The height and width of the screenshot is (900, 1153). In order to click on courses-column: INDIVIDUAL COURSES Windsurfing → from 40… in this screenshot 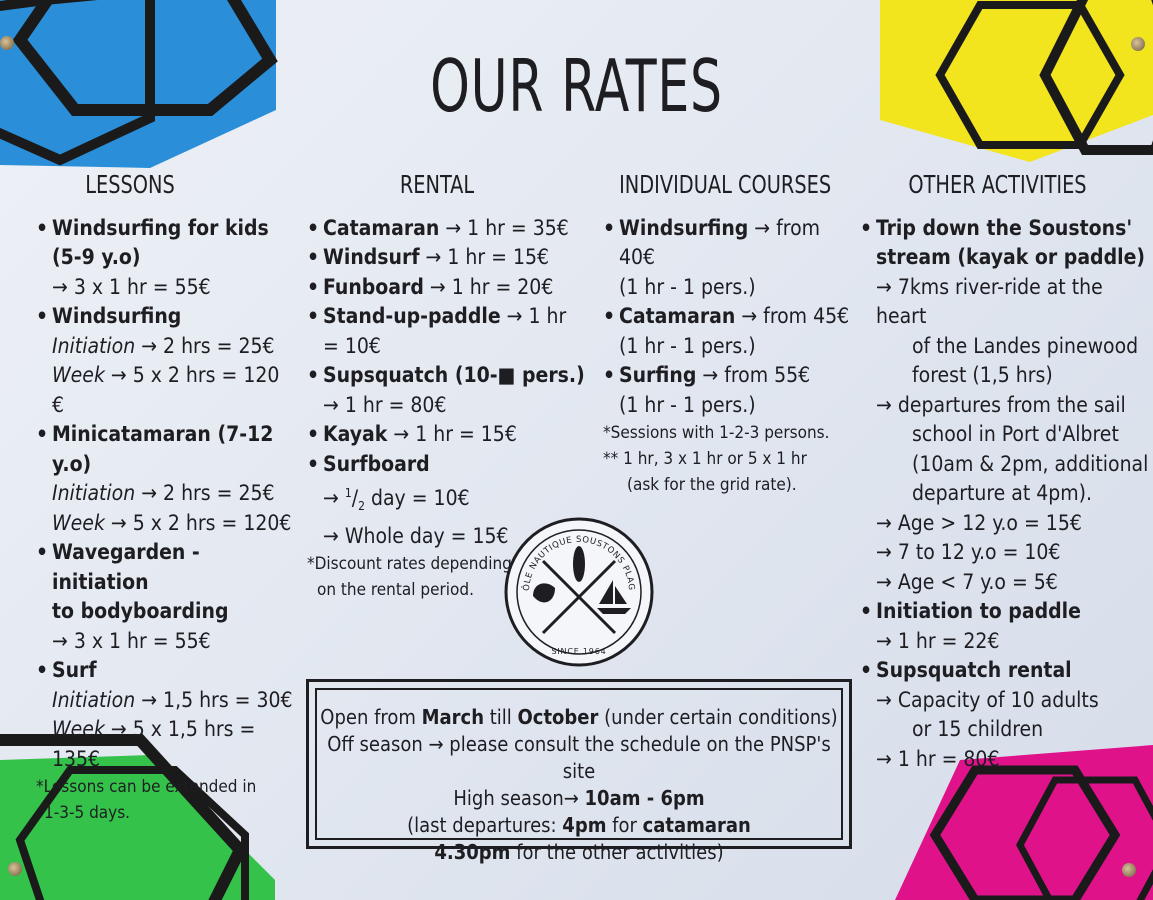, I will do `click(728, 334)`.